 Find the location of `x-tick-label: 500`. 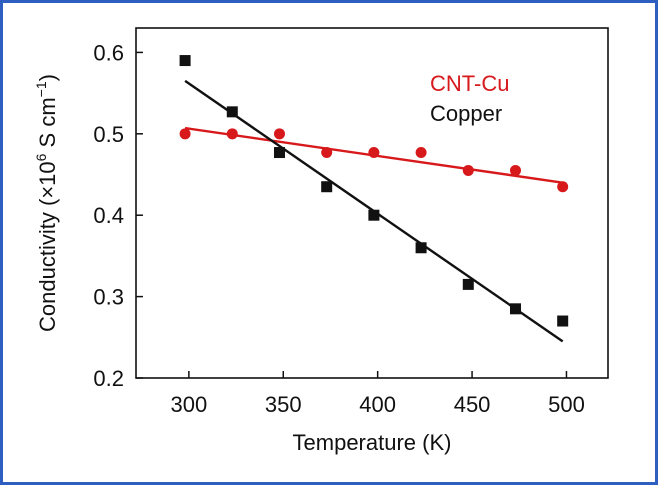

x-tick-label: 500 is located at coordinates (566, 404).